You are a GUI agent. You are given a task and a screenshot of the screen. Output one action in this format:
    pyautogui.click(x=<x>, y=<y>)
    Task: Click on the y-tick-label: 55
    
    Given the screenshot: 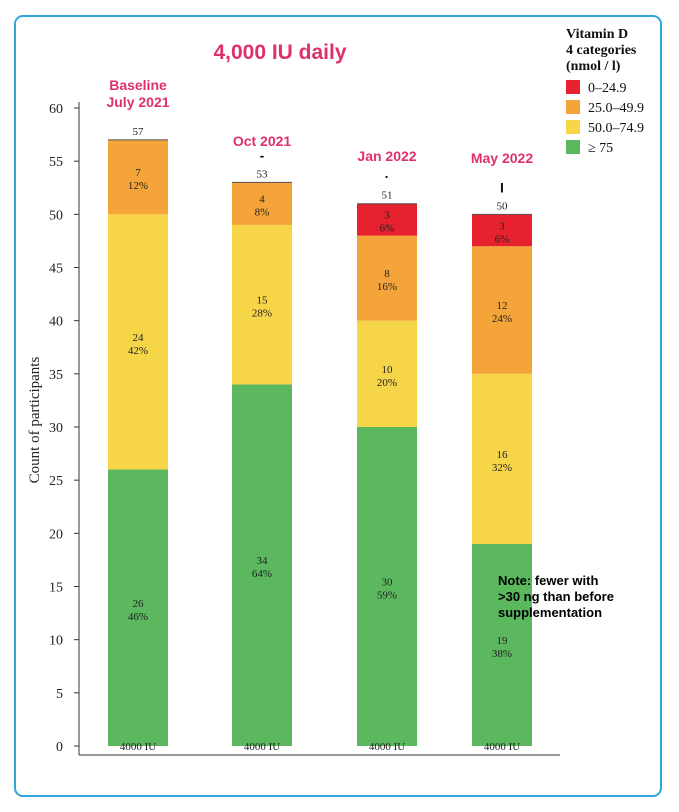 What is the action you would take?
    pyautogui.click(x=56, y=162)
    